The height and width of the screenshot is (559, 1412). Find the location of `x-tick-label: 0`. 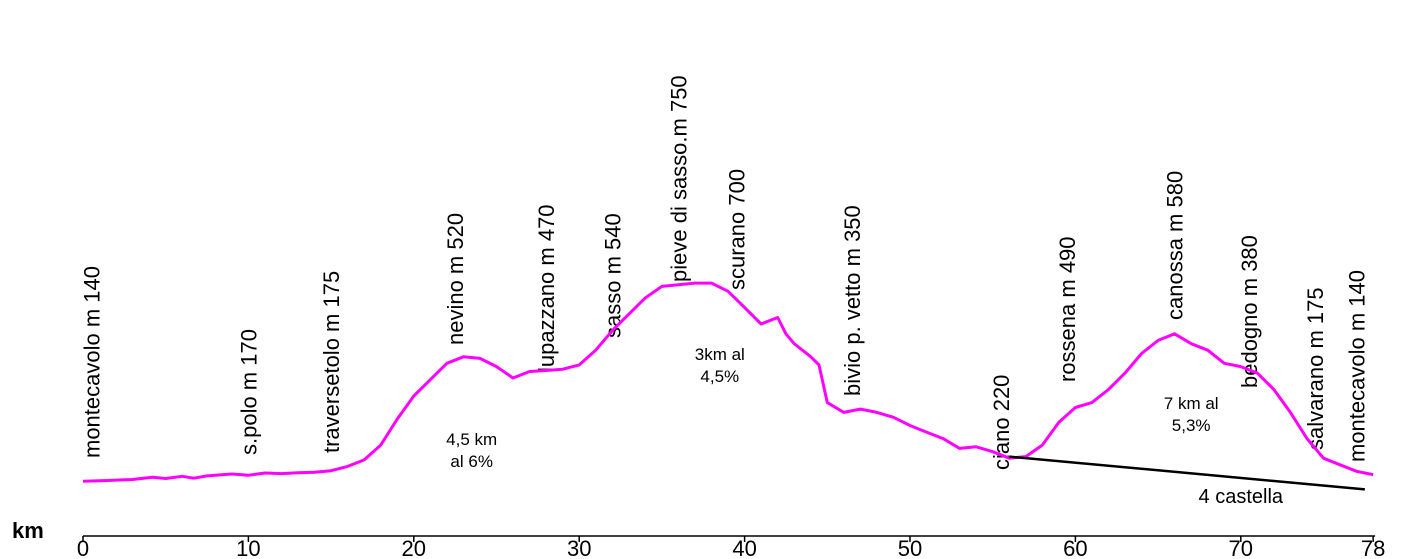

x-tick-label: 0 is located at coordinates (83, 547).